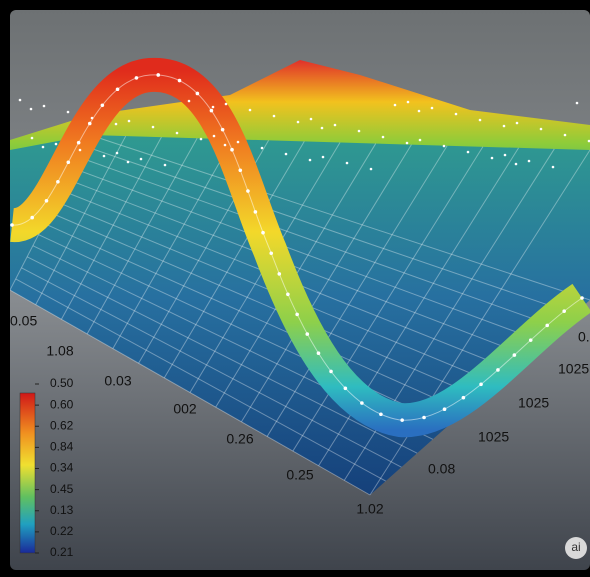 The image size is (590, 577). What do you see at coordinates (59, 351) in the screenshot?
I see `axis-label: 1.08` at bounding box center [59, 351].